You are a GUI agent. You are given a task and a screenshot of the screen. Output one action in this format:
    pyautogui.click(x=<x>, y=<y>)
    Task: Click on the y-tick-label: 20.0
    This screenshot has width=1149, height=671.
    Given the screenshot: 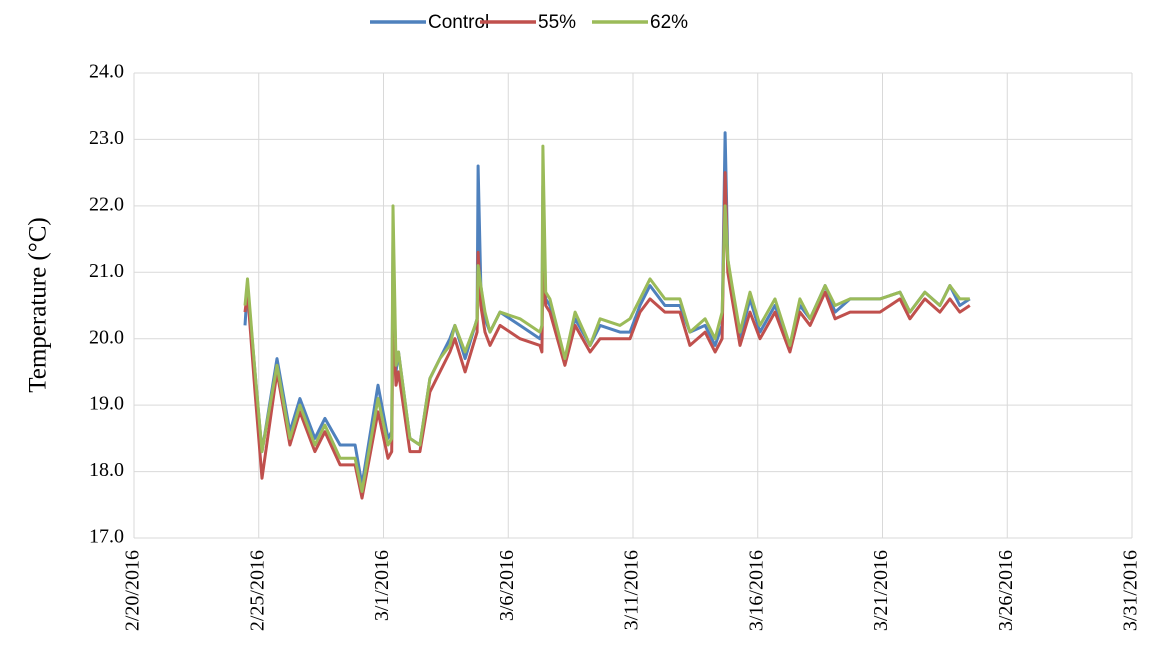 What is the action you would take?
    pyautogui.click(x=106, y=337)
    